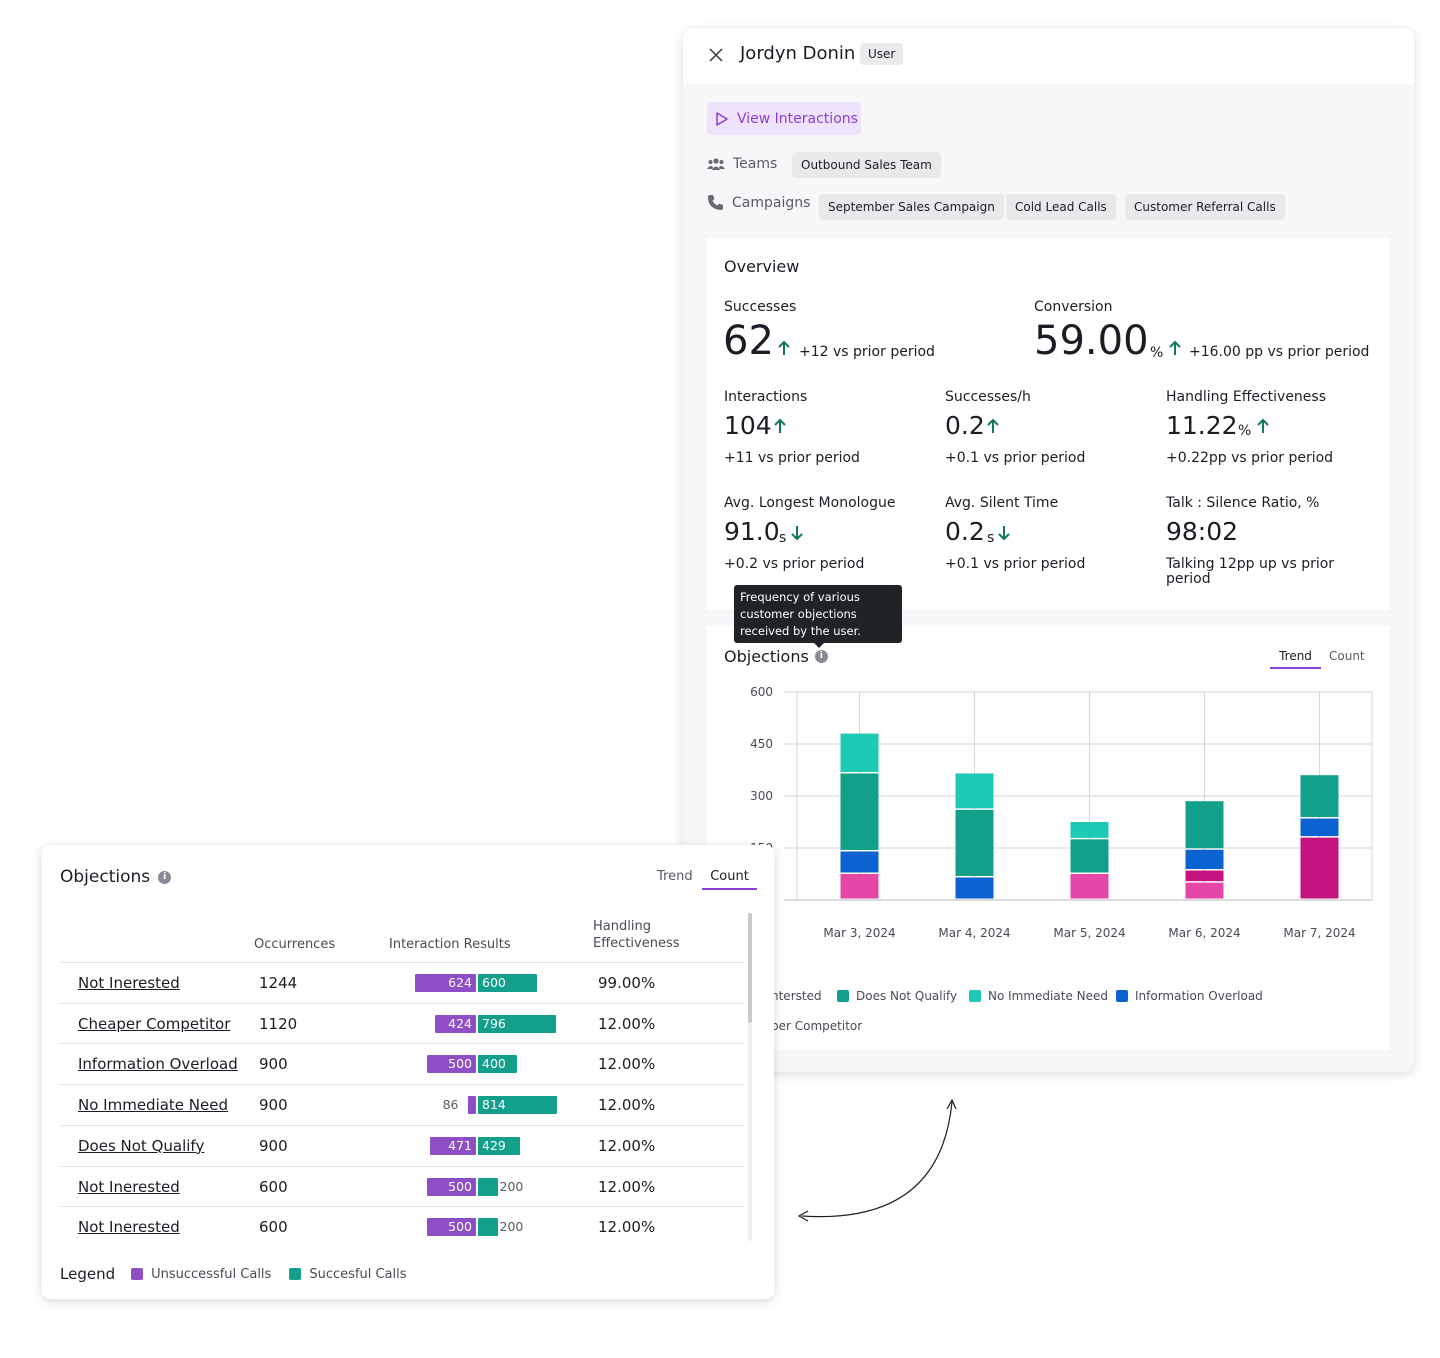 The height and width of the screenshot is (1358, 1440). What do you see at coordinates (1250, 458) in the screenshot?
I see `handling-note: +0.22pp vs prior period` at bounding box center [1250, 458].